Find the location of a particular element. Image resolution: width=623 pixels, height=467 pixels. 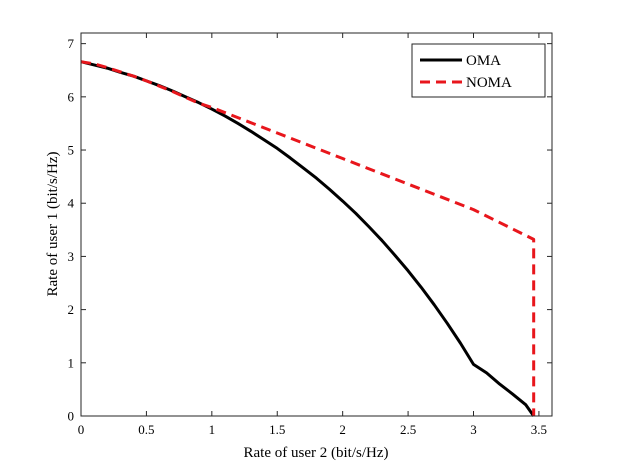

x-tick-label: 3.5 is located at coordinates (539, 429).